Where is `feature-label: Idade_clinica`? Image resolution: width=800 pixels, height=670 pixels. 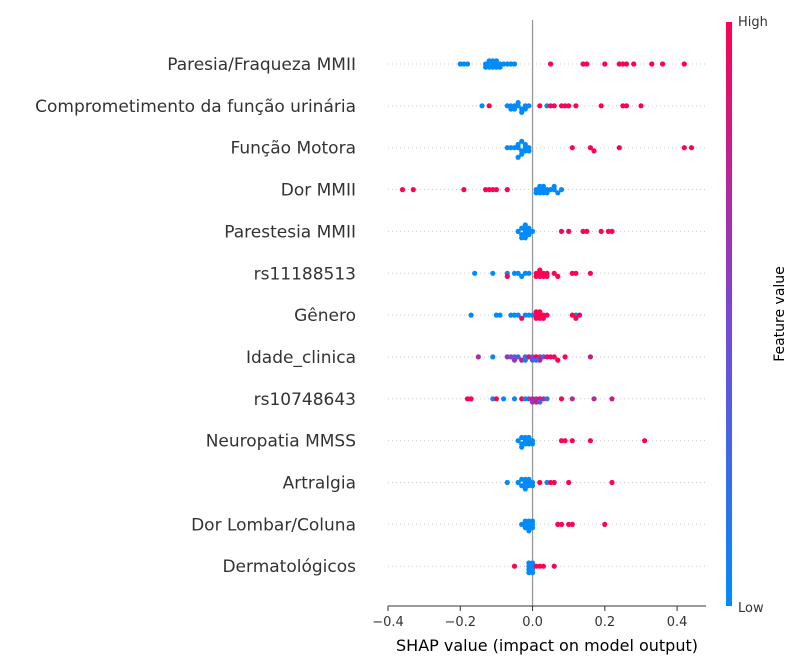 feature-label: Idade_clinica is located at coordinates (301, 358).